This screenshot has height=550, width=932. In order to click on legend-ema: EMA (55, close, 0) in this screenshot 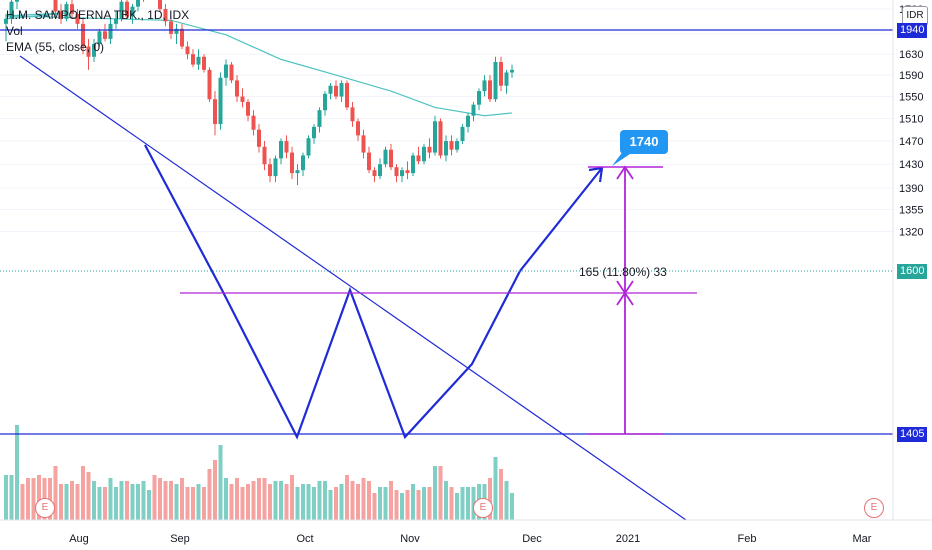, I will do `click(55, 47)`.